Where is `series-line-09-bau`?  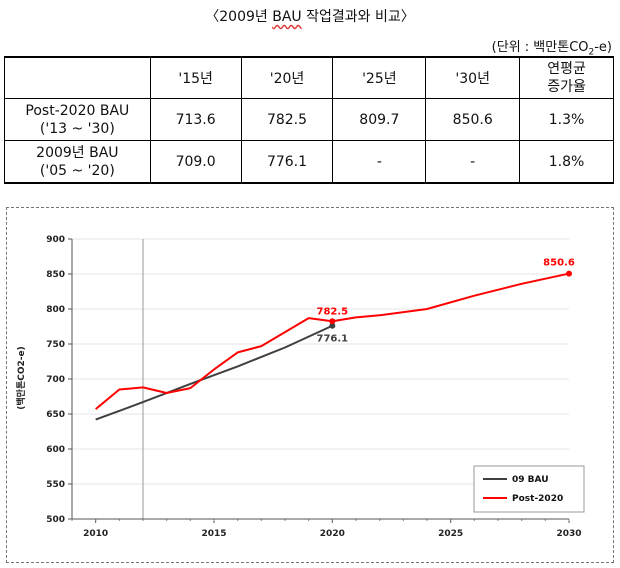 series-line-09-bau is located at coordinates (214, 372).